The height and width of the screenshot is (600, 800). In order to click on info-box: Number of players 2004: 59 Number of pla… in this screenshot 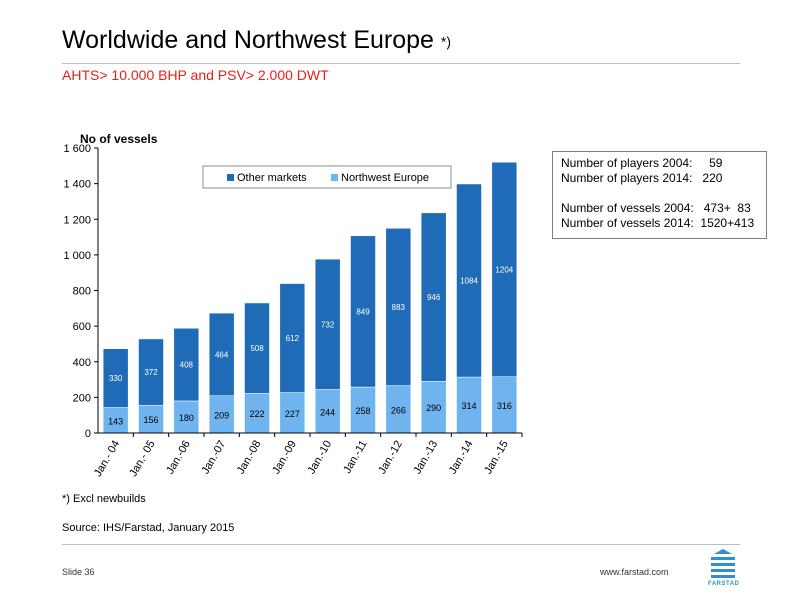, I will do `click(659, 195)`.